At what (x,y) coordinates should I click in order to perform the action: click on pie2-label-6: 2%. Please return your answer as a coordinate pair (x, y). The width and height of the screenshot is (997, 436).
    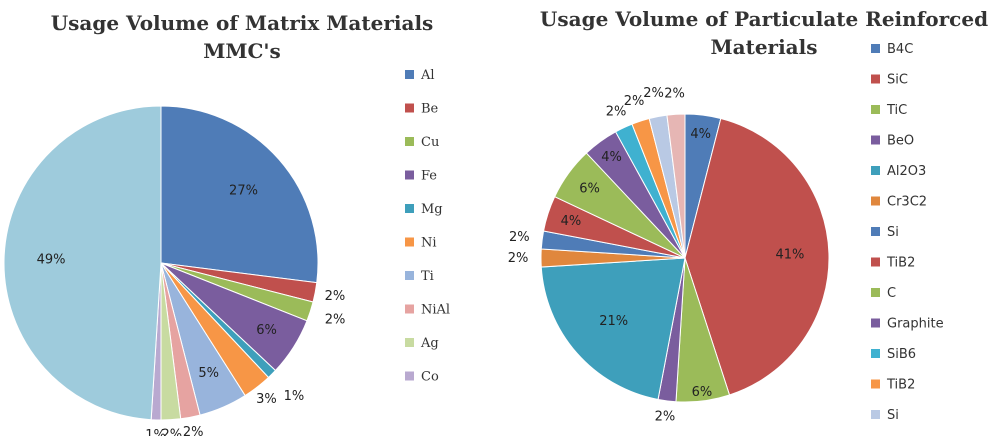
    Looking at the image, I should click on (519, 237).